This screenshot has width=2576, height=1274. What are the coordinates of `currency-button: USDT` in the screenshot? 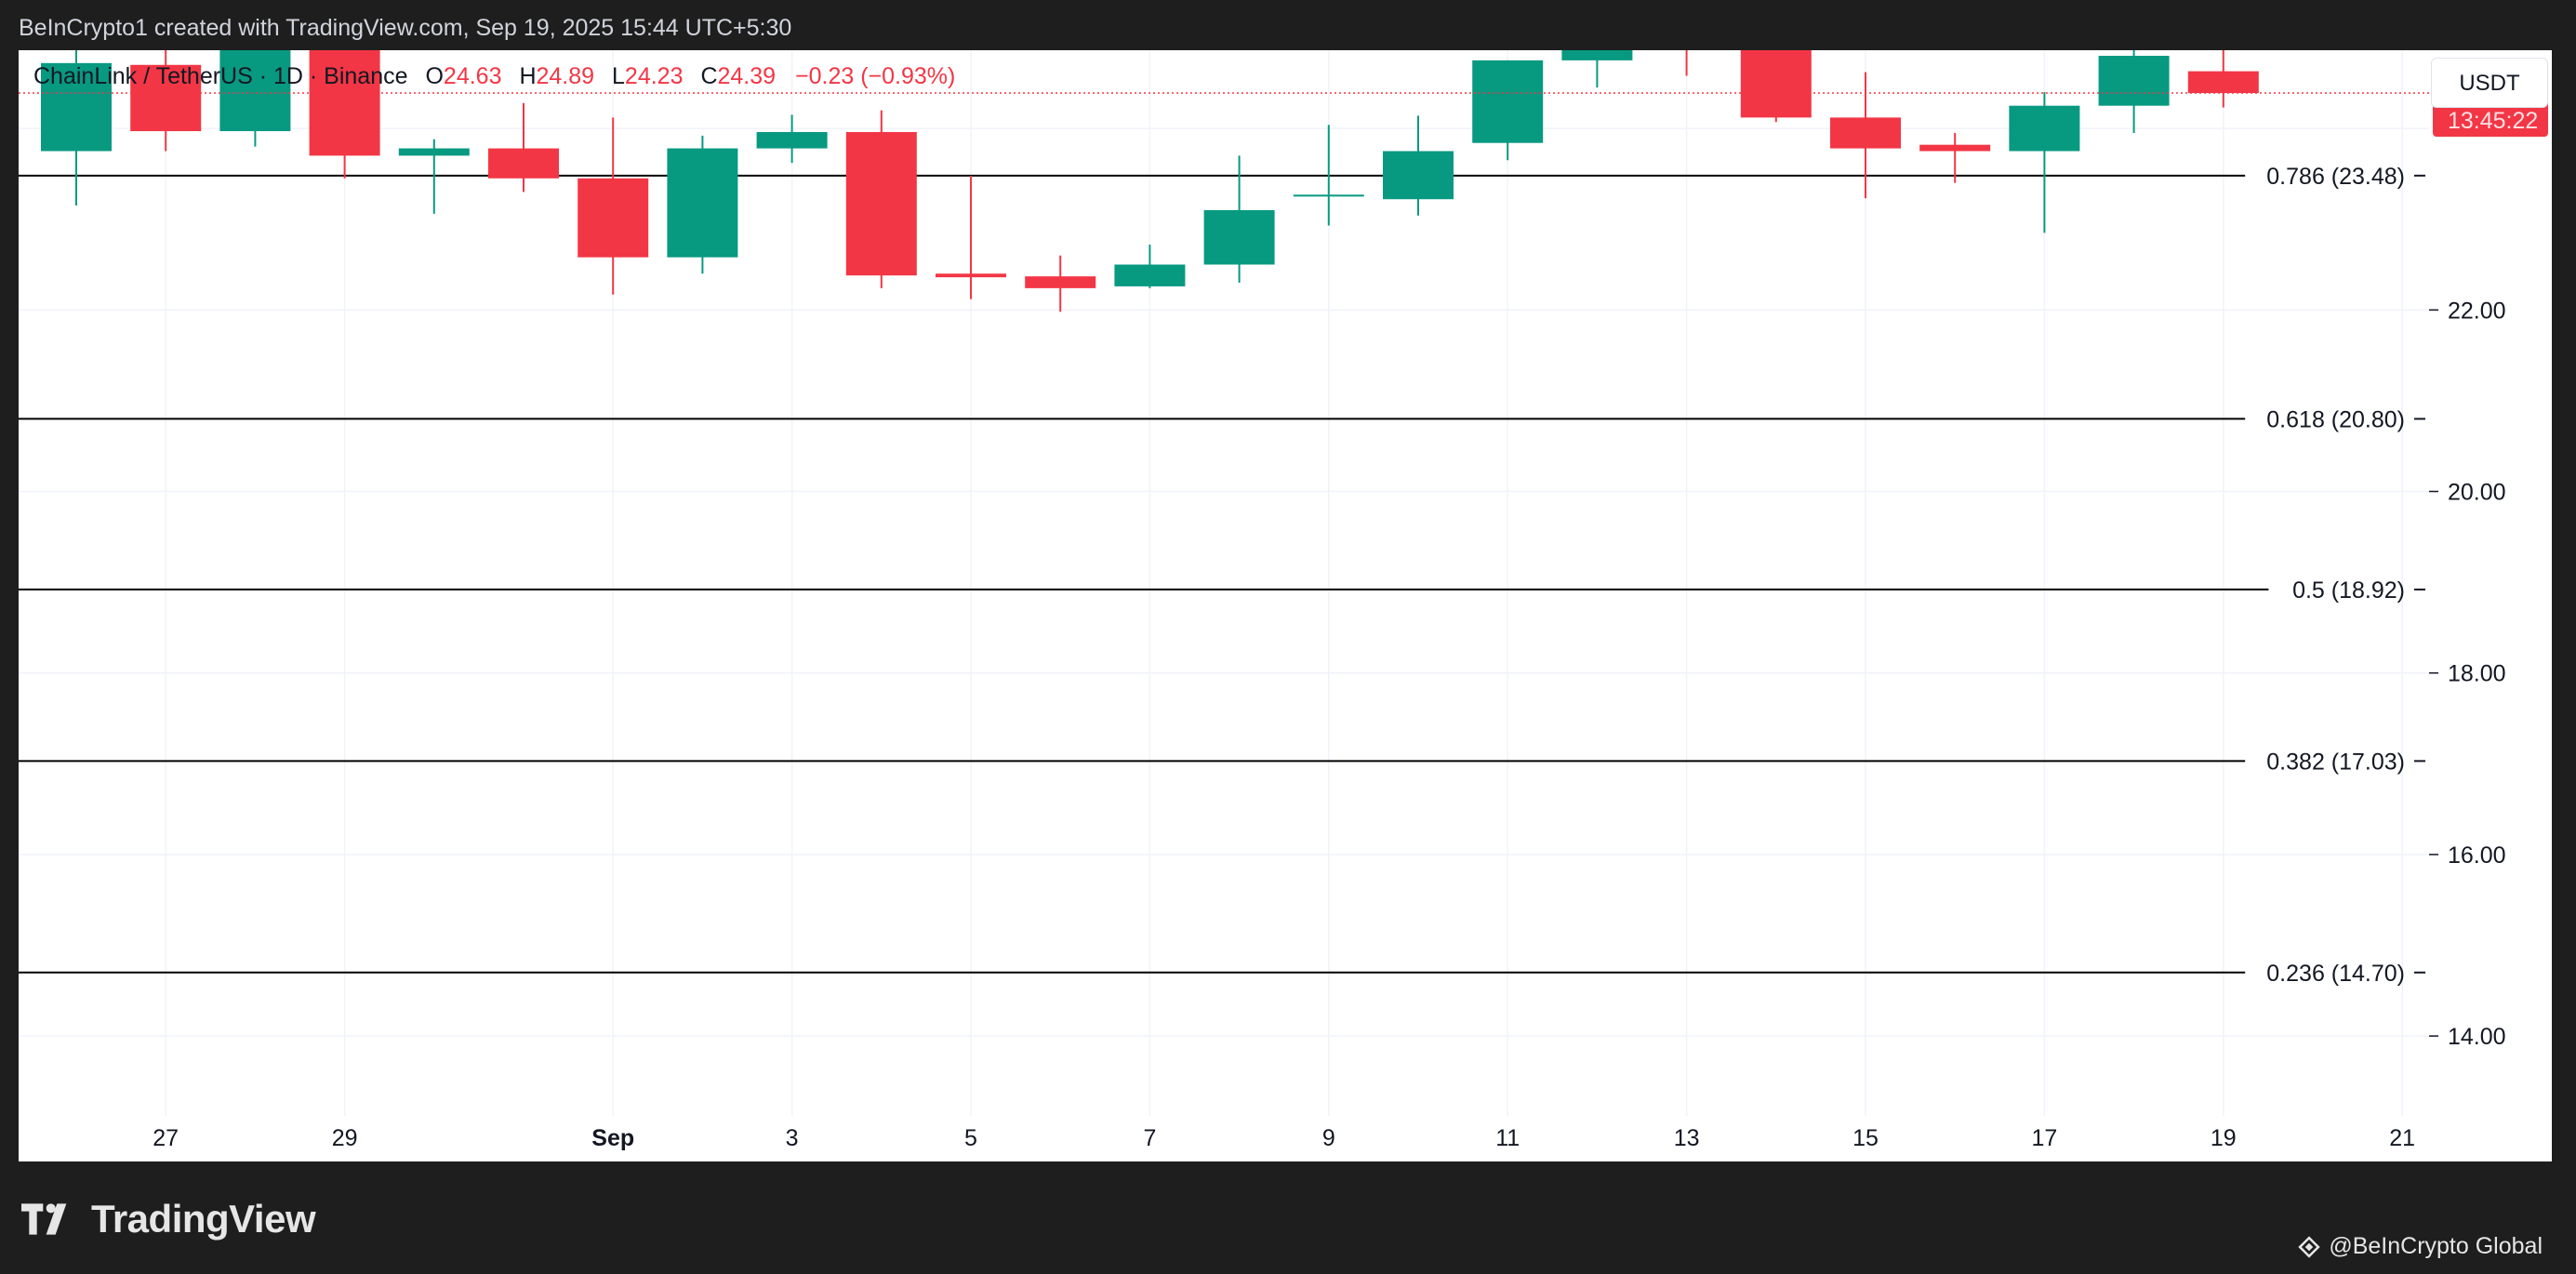 It's located at (2489, 83).